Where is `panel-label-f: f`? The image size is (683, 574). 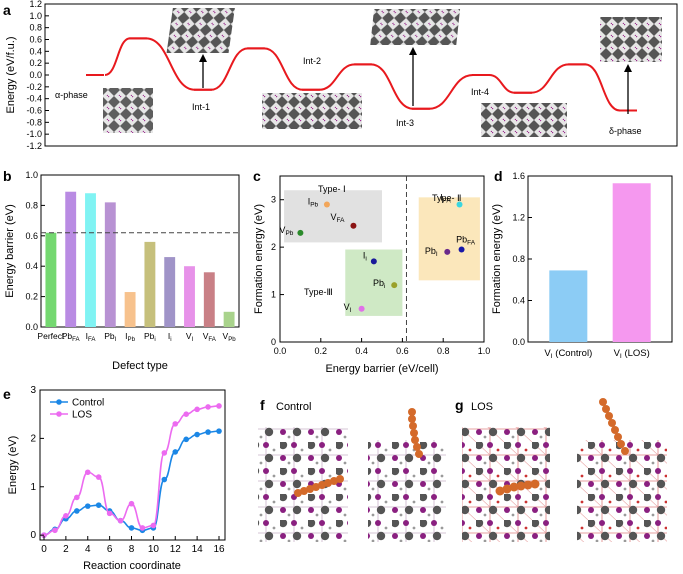 panel-label-f: f is located at coordinates (262, 405).